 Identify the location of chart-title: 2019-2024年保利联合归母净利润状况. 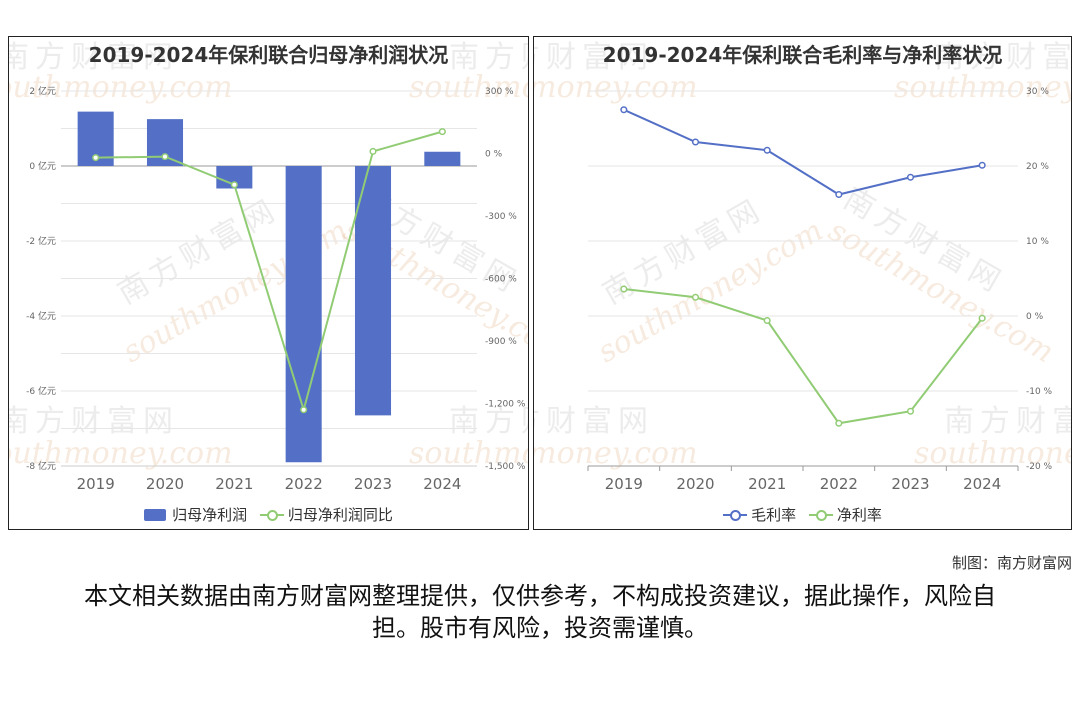
(268, 55).